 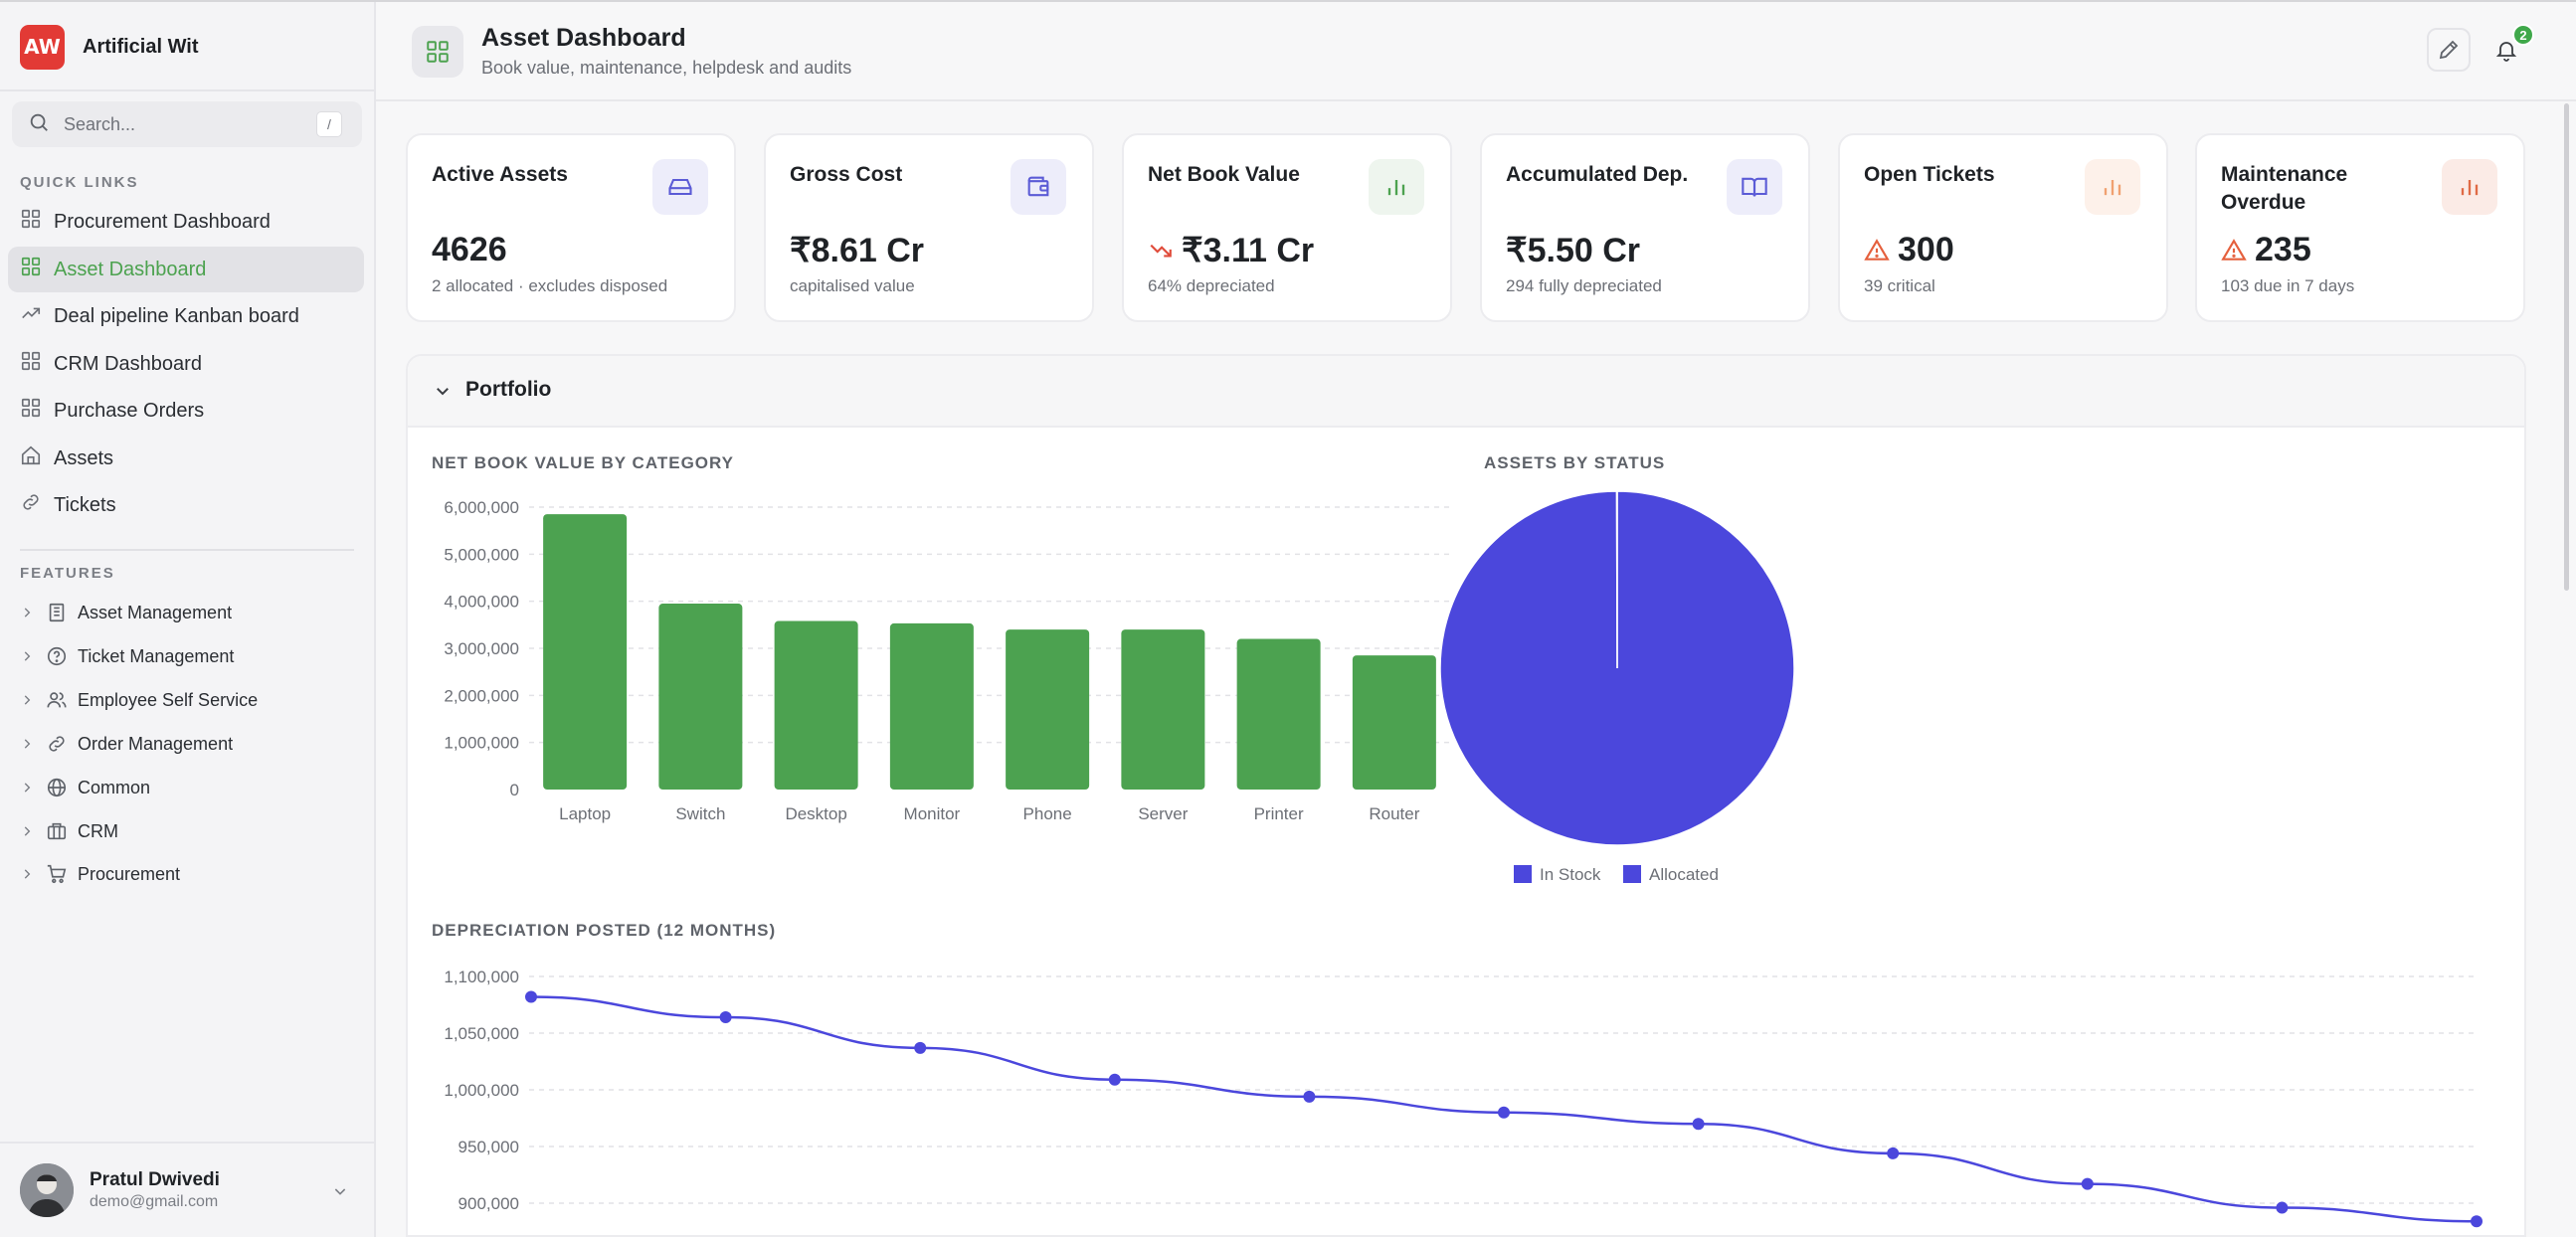 What do you see at coordinates (129, 410) in the screenshot?
I see `sidebar-item-label: Purchase Orders` at bounding box center [129, 410].